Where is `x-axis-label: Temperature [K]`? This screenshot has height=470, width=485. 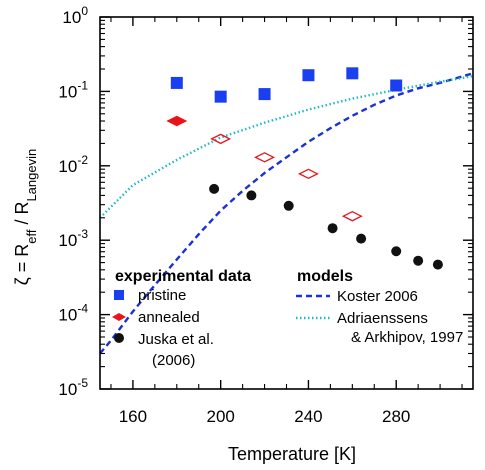 x-axis-label: Temperature [K] is located at coordinates (292, 454).